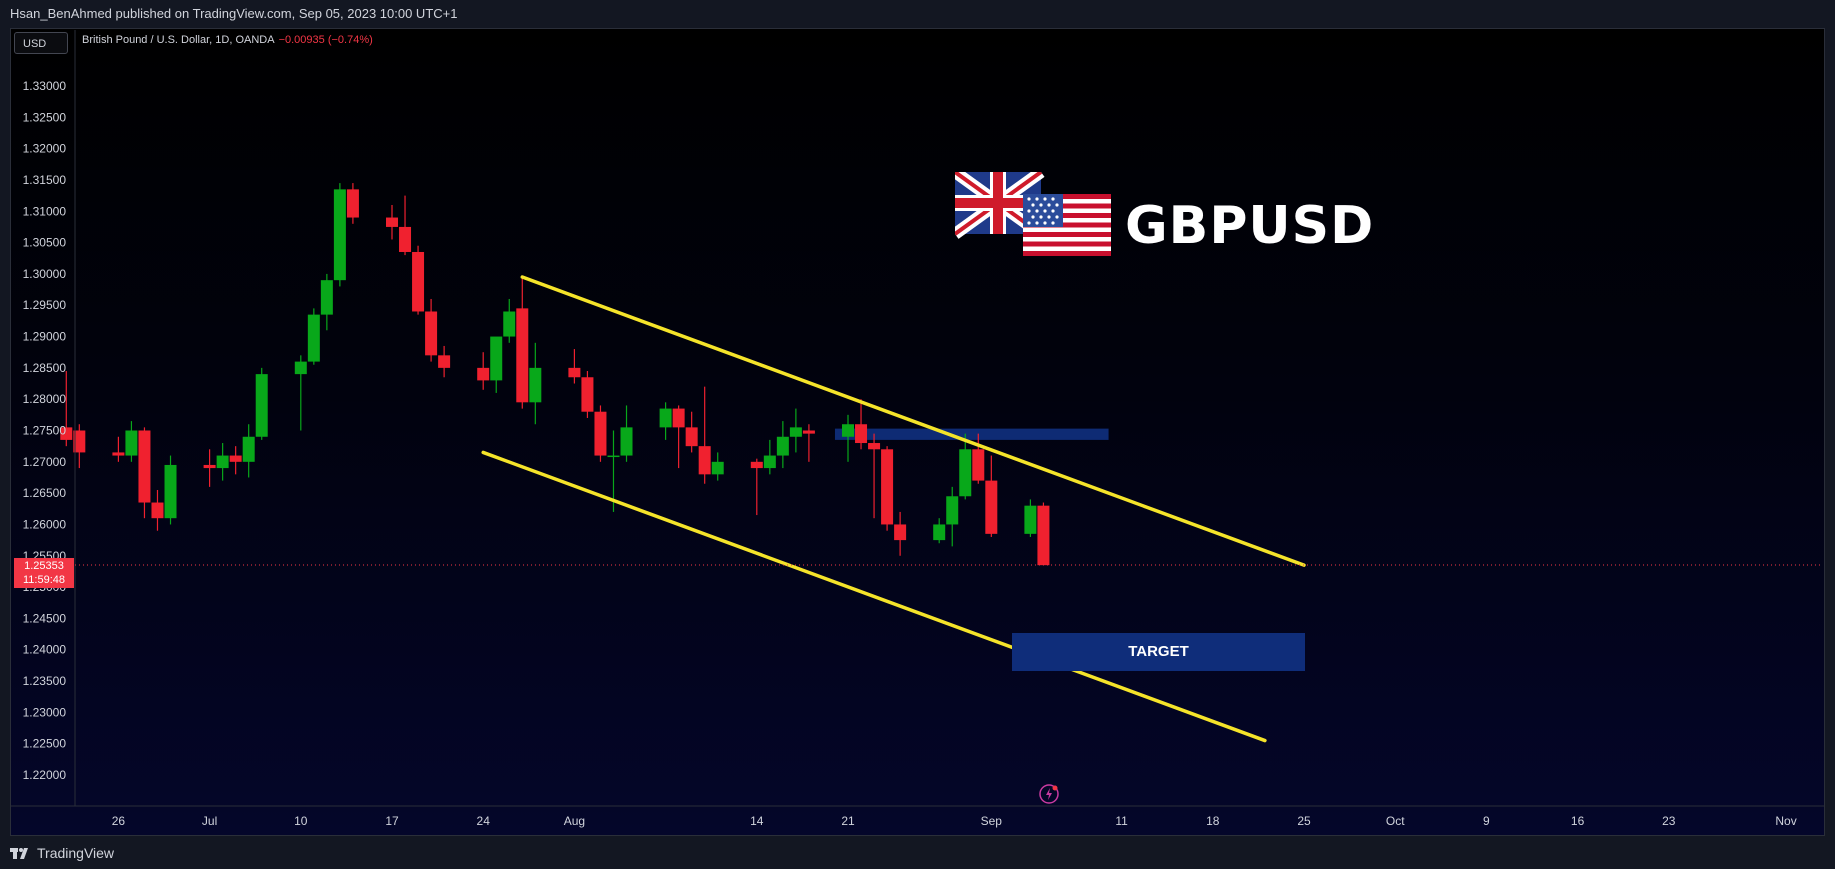 The image size is (1835, 869). What do you see at coordinates (1486, 821) in the screenshot?
I see `time-tick-label: 9` at bounding box center [1486, 821].